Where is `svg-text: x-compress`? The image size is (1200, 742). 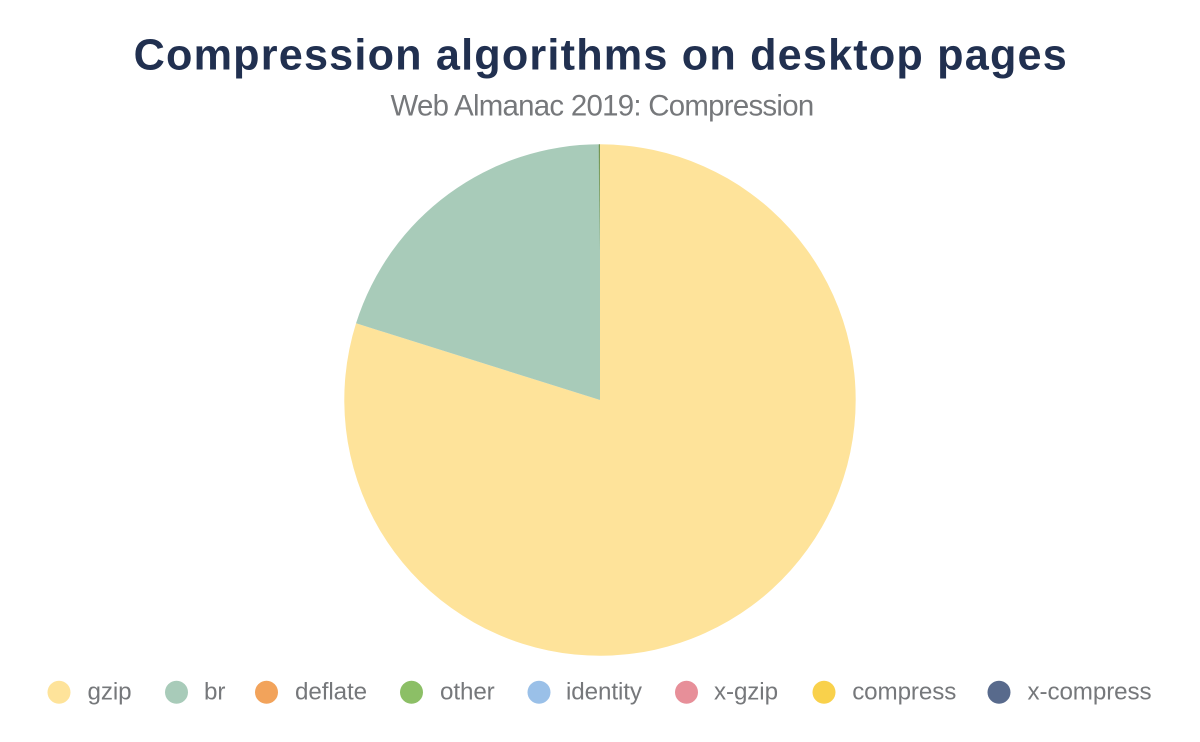
svg-text: x-compress is located at coordinates (1090, 691).